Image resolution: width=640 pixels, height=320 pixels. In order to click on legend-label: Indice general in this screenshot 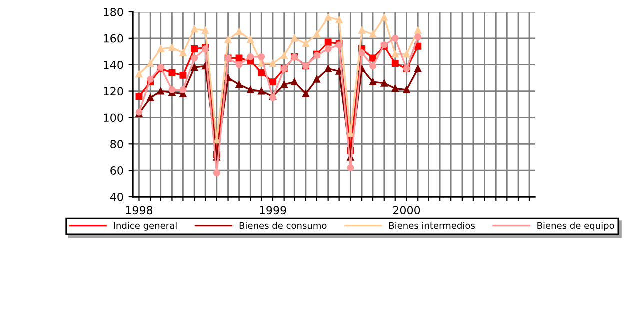, I will do `click(145, 226)`.